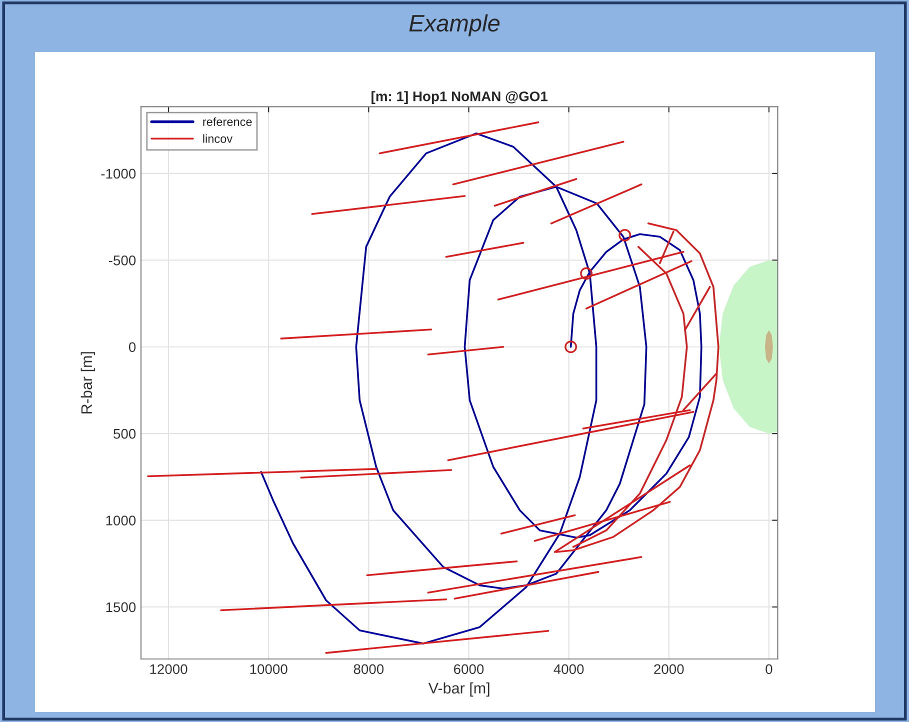  Describe the element at coordinates (369, 669) in the screenshot. I see `x-tick-label: 8000` at that location.